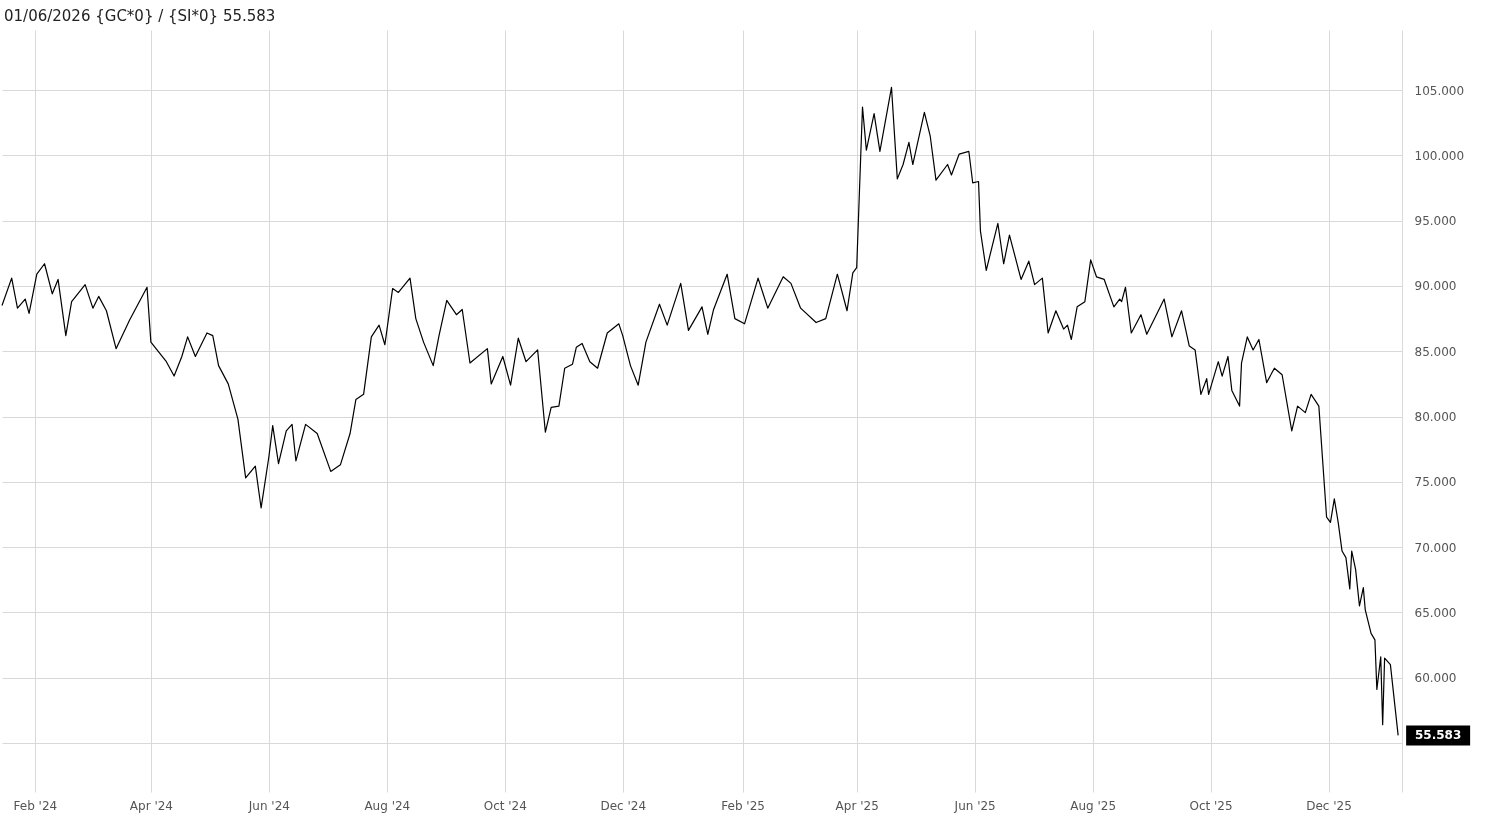 The height and width of the screenshot is (826, 1486). Describe the element at coordinates (1435, 678) in the screenshot. I see `y-tick-label: 60.000` at that location.